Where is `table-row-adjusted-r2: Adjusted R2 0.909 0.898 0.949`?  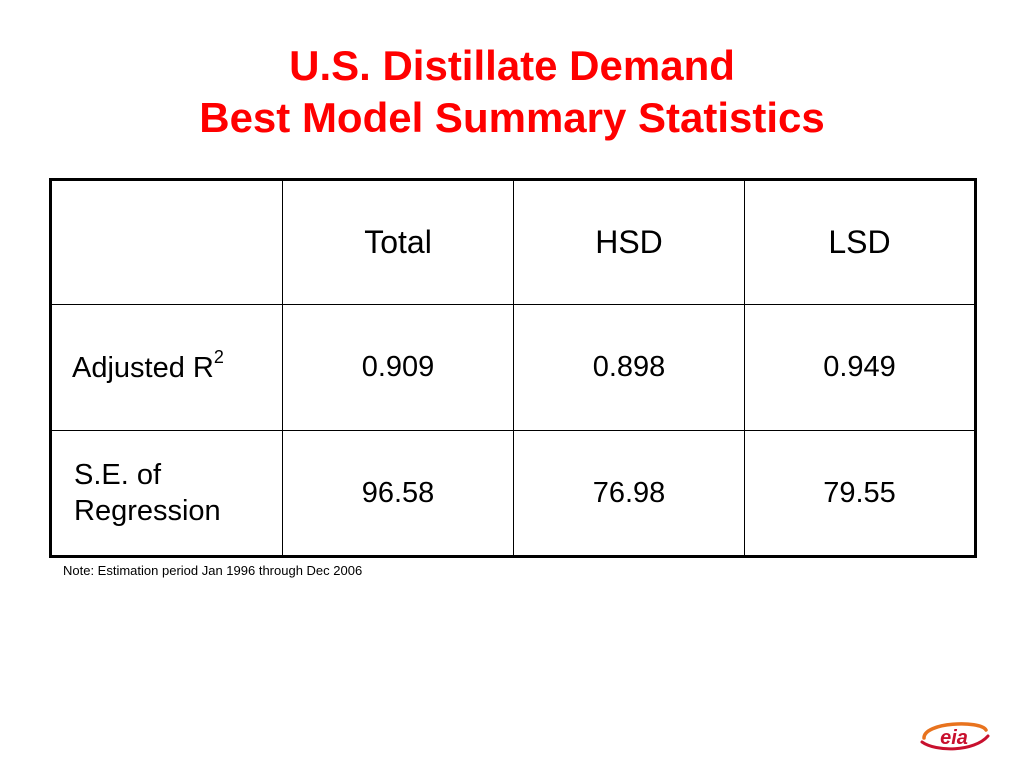
table-row-adjusted-r2: Adjusted R2 0.909 0.898 0.949 is located at coordinates (513, 367).